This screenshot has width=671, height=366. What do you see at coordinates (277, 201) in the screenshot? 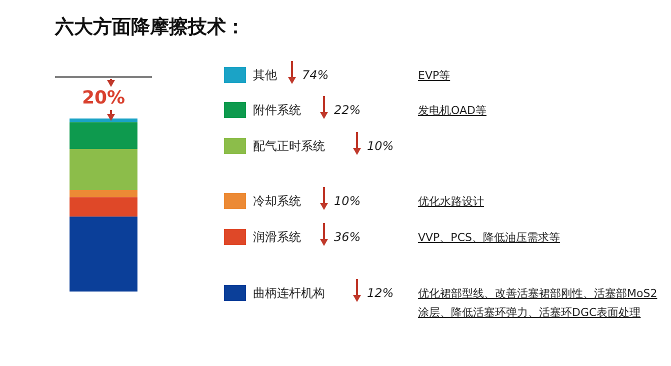
I see `legend-label: 冷却系统` at bounding box center [277, 201].